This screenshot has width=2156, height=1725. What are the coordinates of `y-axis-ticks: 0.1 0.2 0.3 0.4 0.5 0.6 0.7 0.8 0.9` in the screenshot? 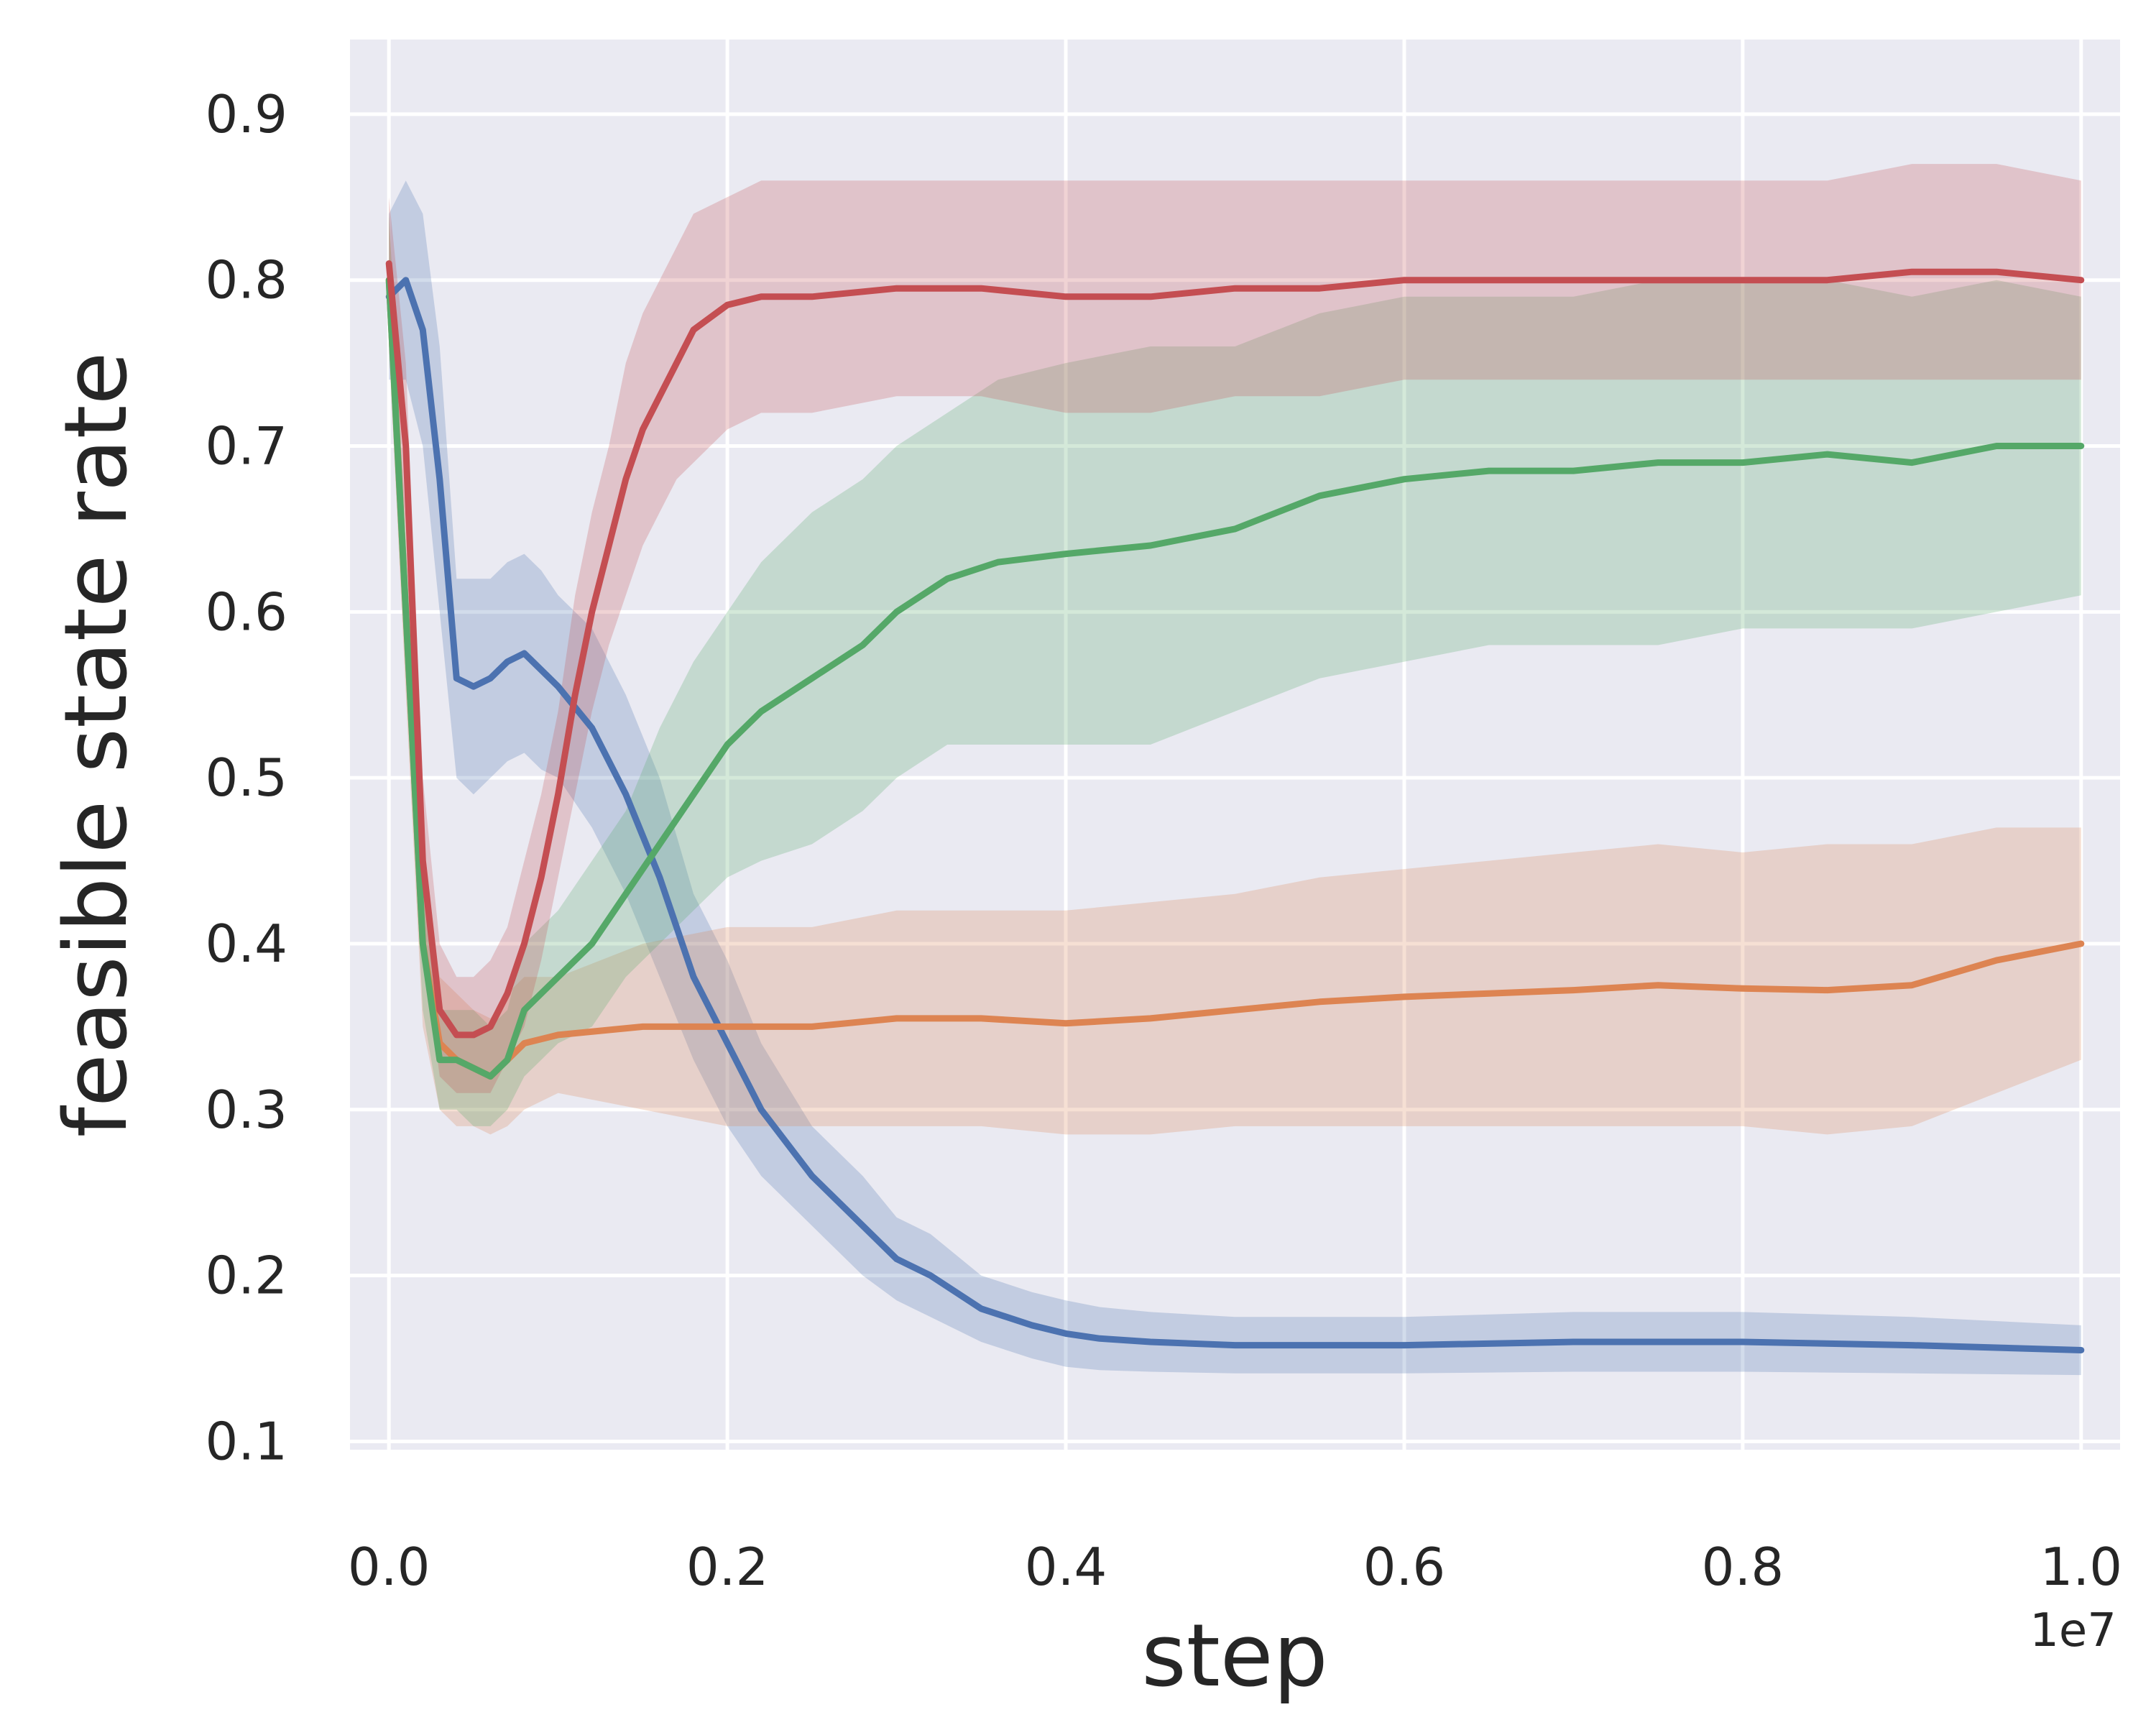 It's located at (246, 778).